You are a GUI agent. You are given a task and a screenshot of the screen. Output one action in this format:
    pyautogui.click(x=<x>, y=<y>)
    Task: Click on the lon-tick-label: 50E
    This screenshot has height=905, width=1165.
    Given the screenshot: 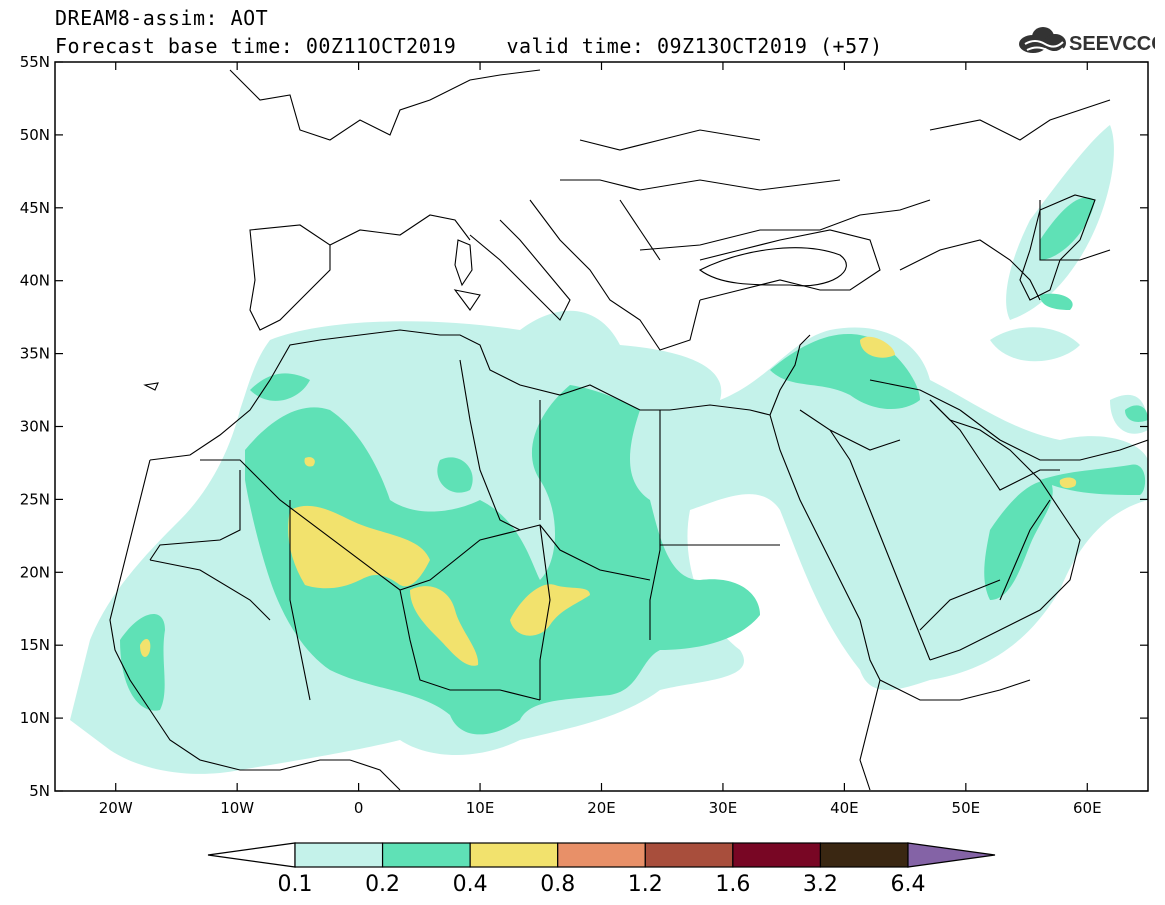 What is the action you would take?
    pyautogui.click(x=966, y=808)
    